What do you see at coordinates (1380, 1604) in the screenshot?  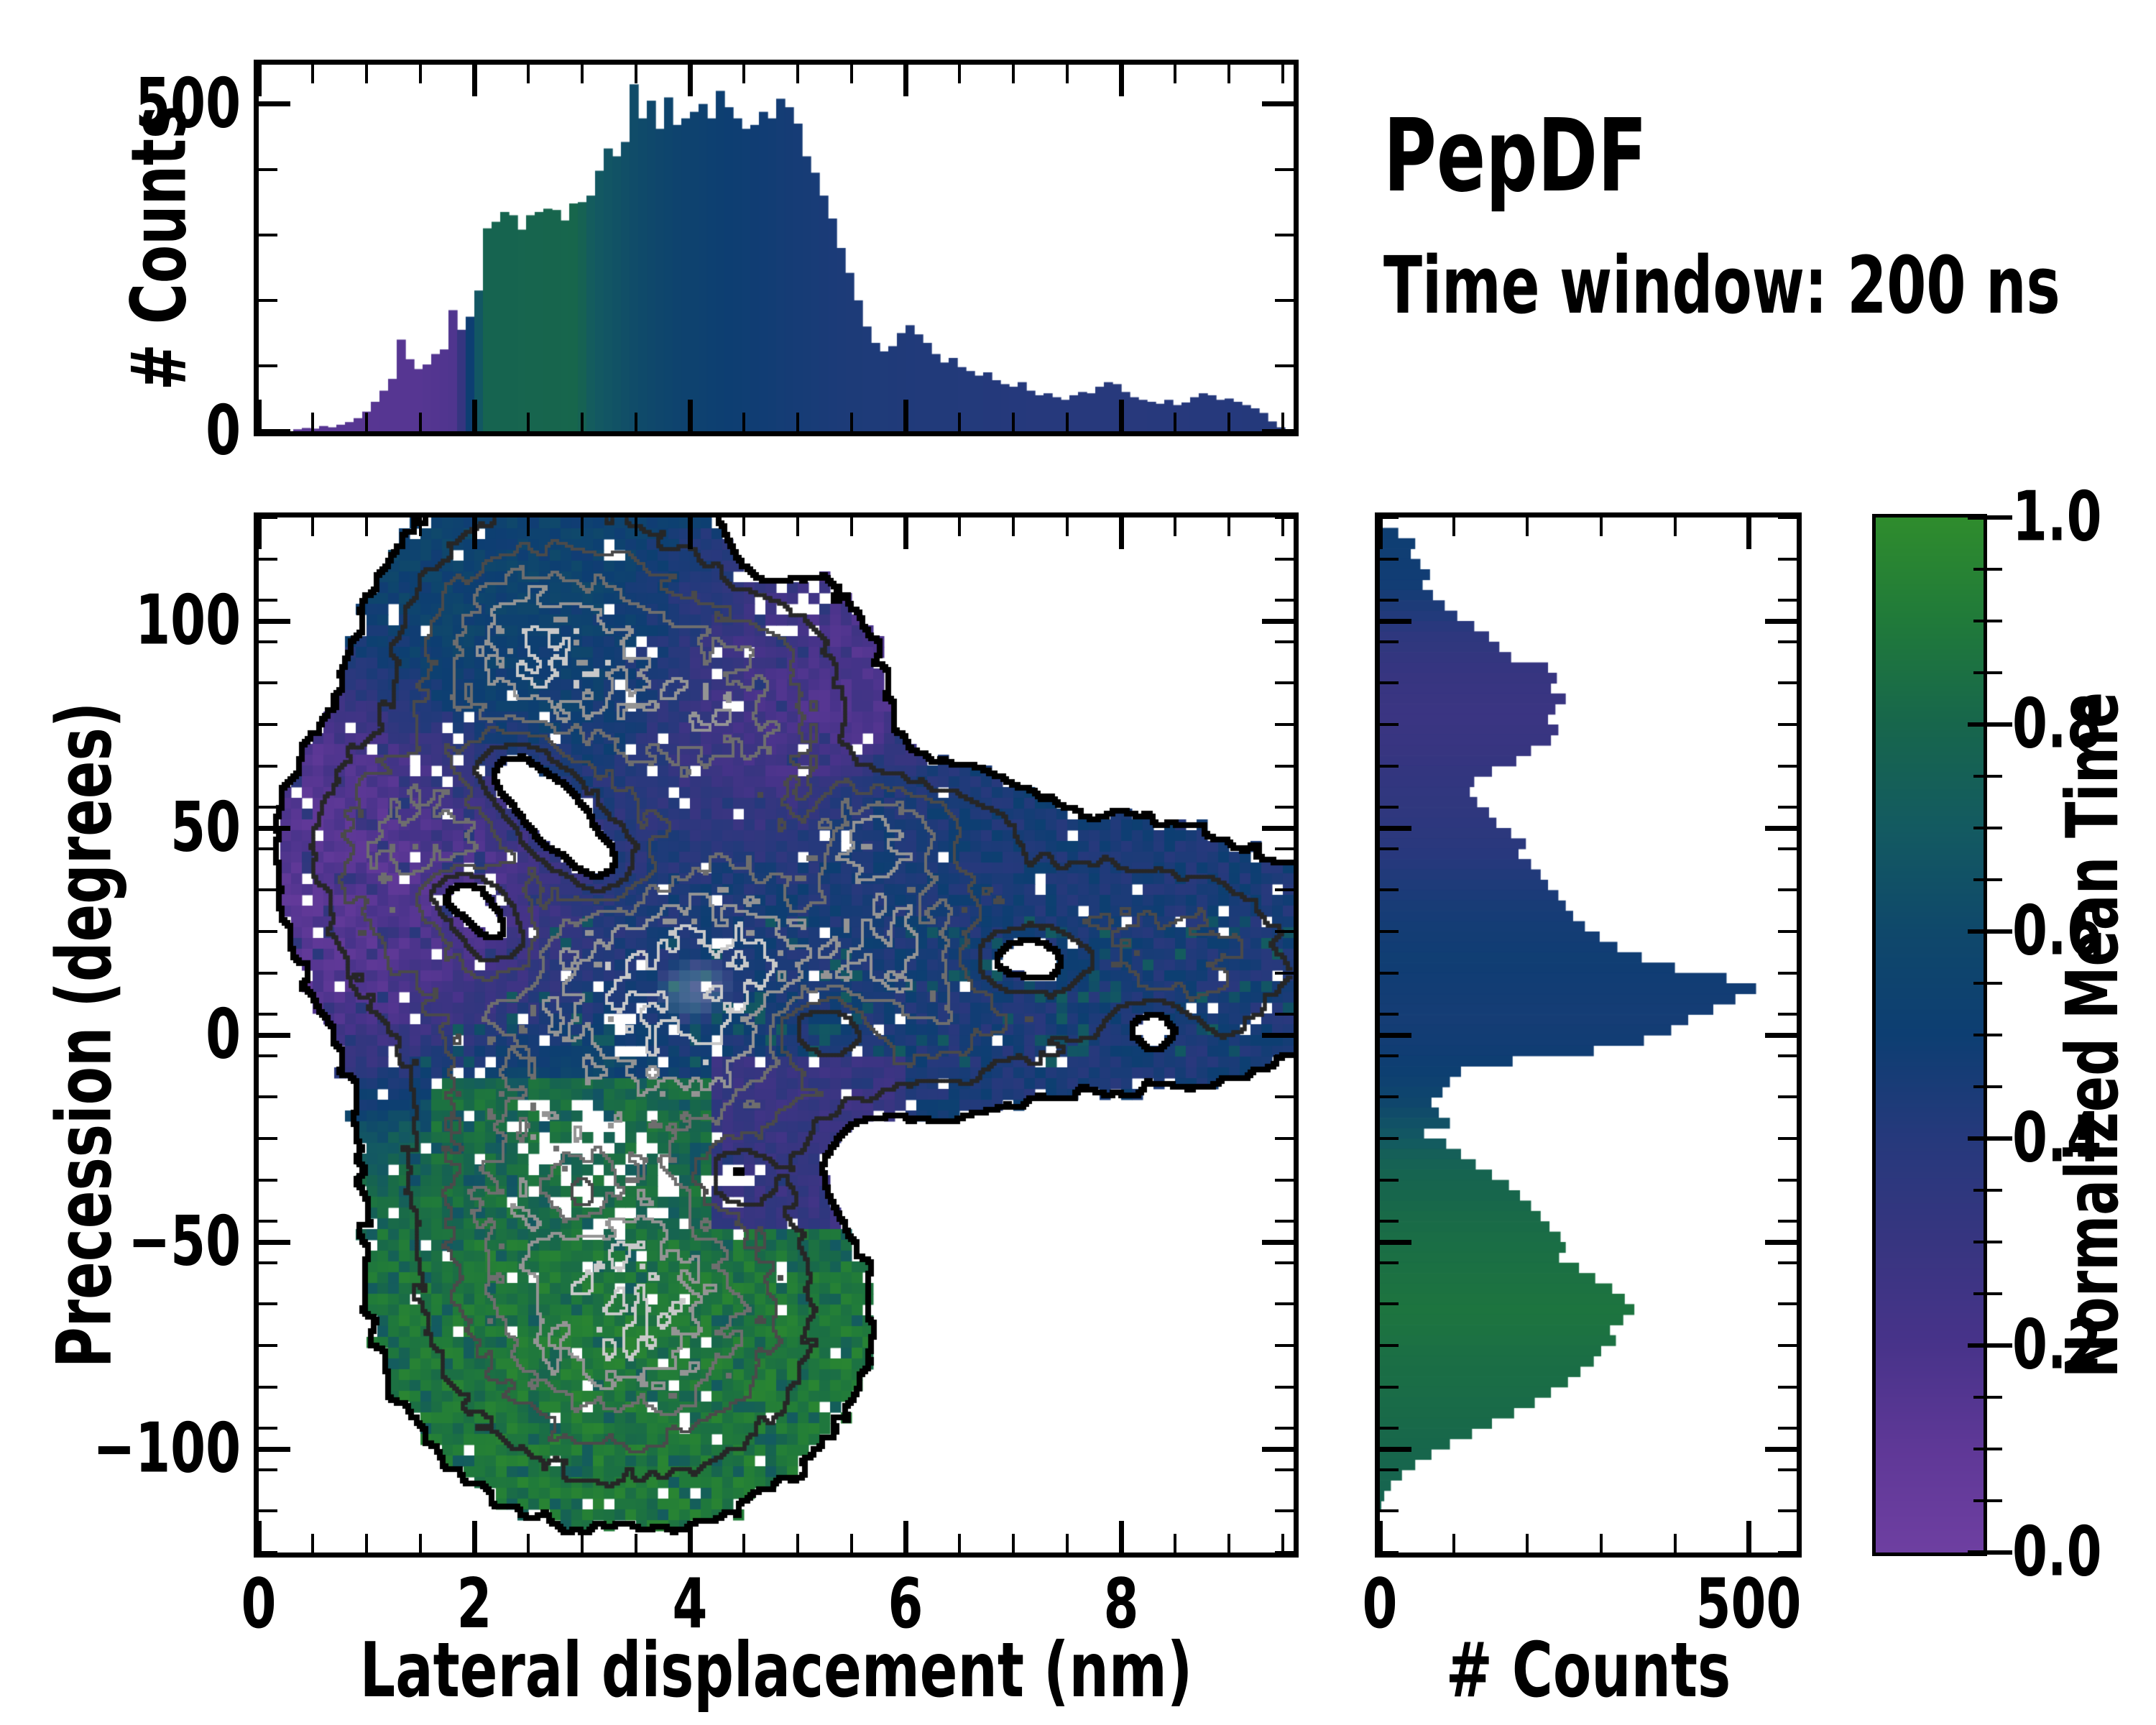 I see `right-hist-x-tick-label: 0` at bounding box center [1380, 1604].